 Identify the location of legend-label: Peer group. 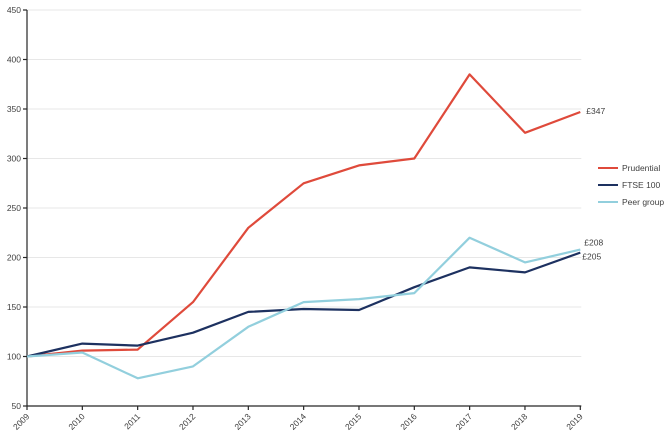
(643, 202).